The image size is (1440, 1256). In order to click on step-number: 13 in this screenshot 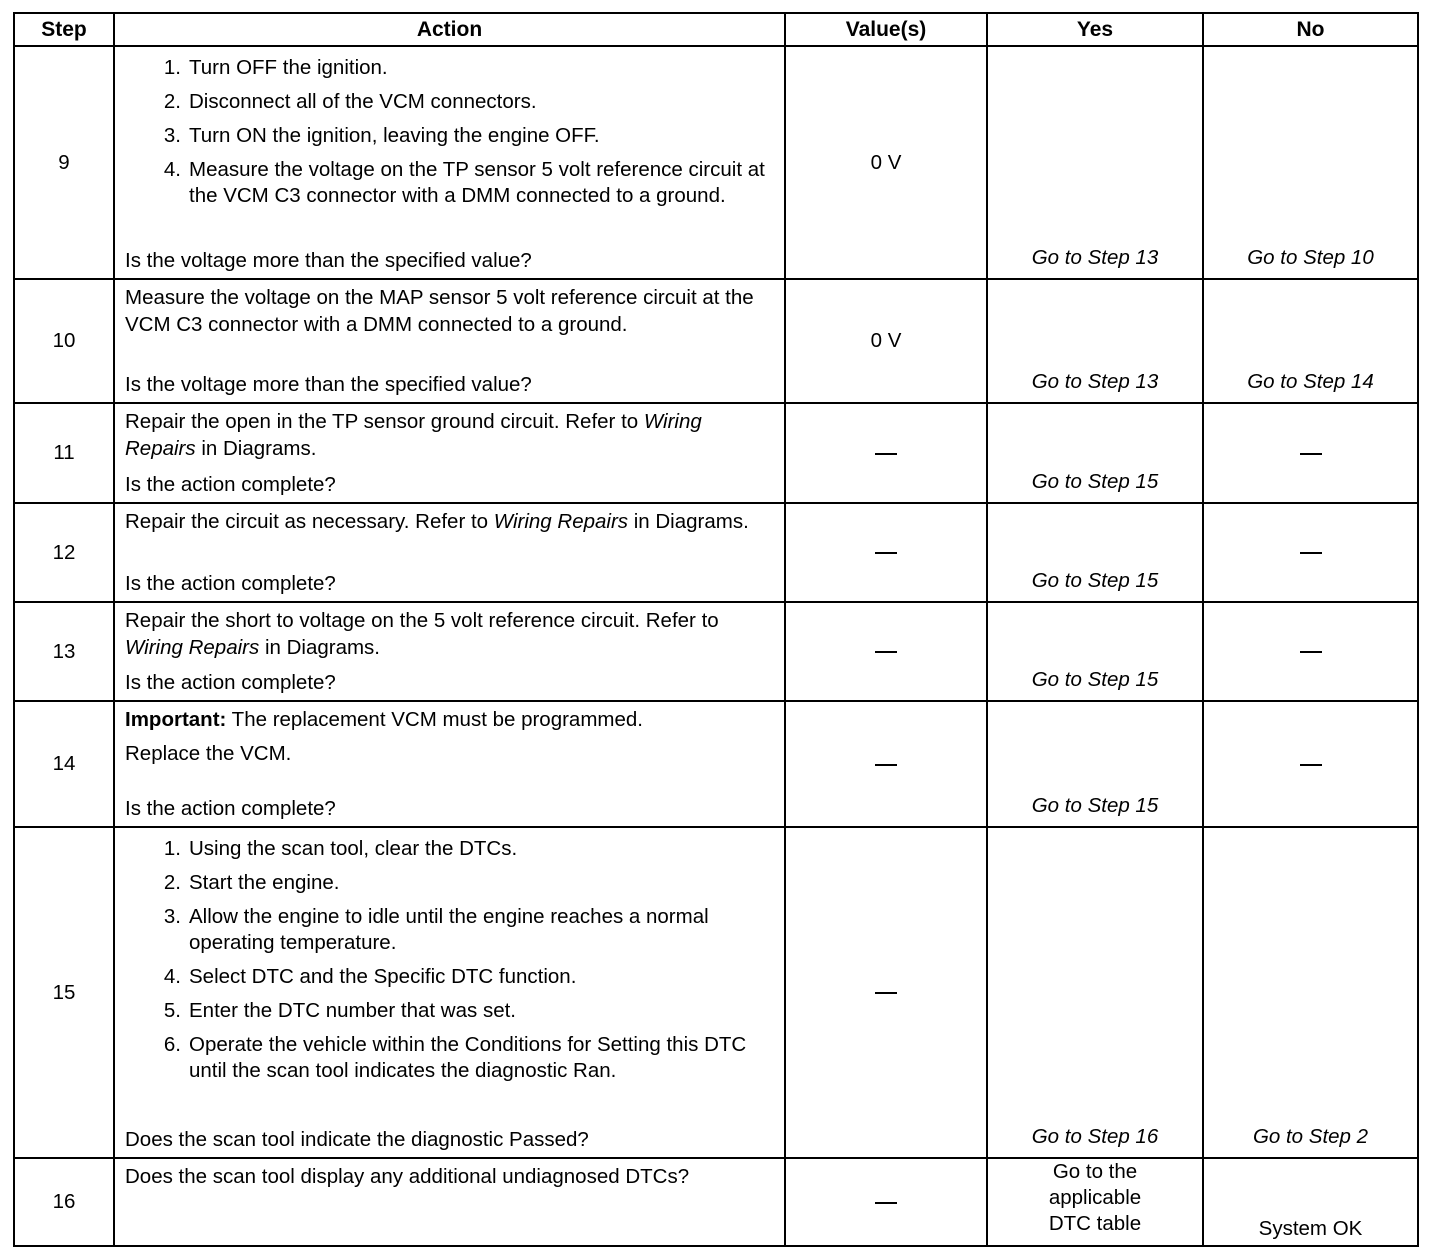, I will do `click(64, 651)`.